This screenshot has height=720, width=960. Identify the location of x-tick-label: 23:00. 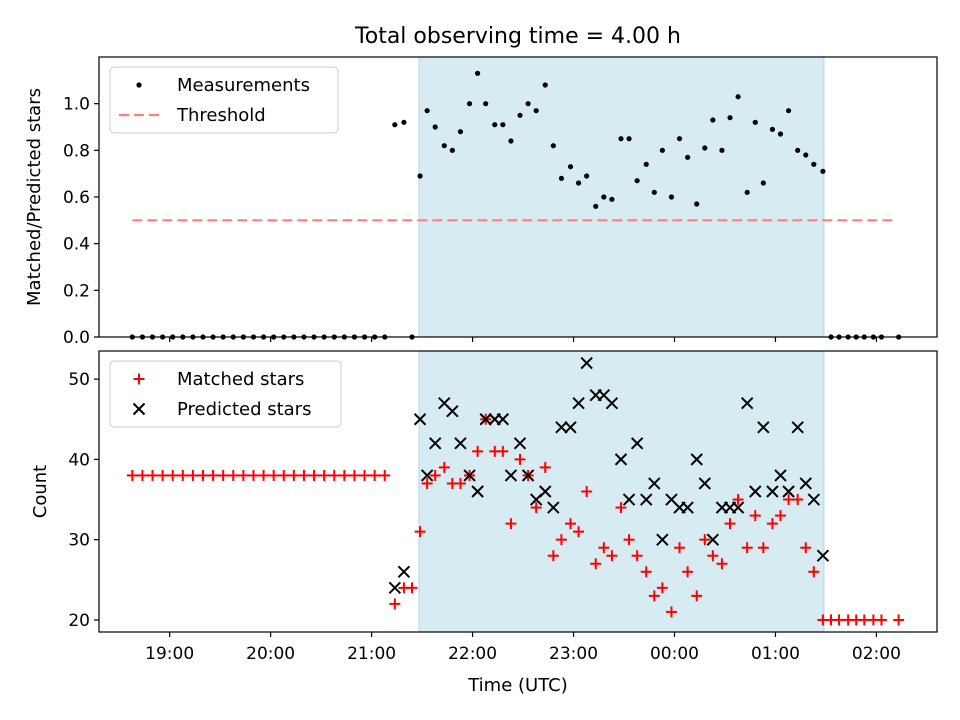
(573, 654).